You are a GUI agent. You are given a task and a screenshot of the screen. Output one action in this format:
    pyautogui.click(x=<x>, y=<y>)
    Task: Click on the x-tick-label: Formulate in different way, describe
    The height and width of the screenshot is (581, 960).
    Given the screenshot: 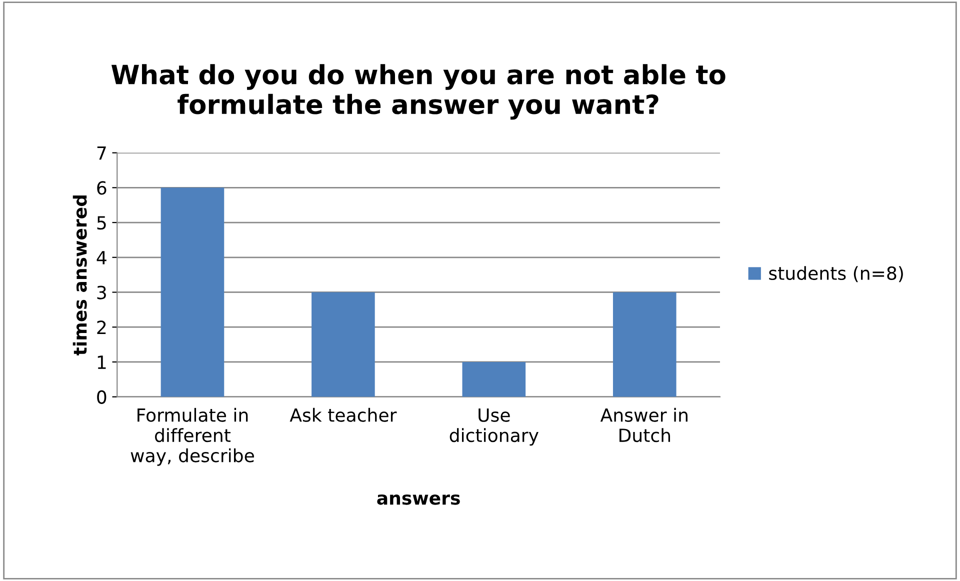 What is the action you would take?
    pyautogui.click(x=192, y=437)
    